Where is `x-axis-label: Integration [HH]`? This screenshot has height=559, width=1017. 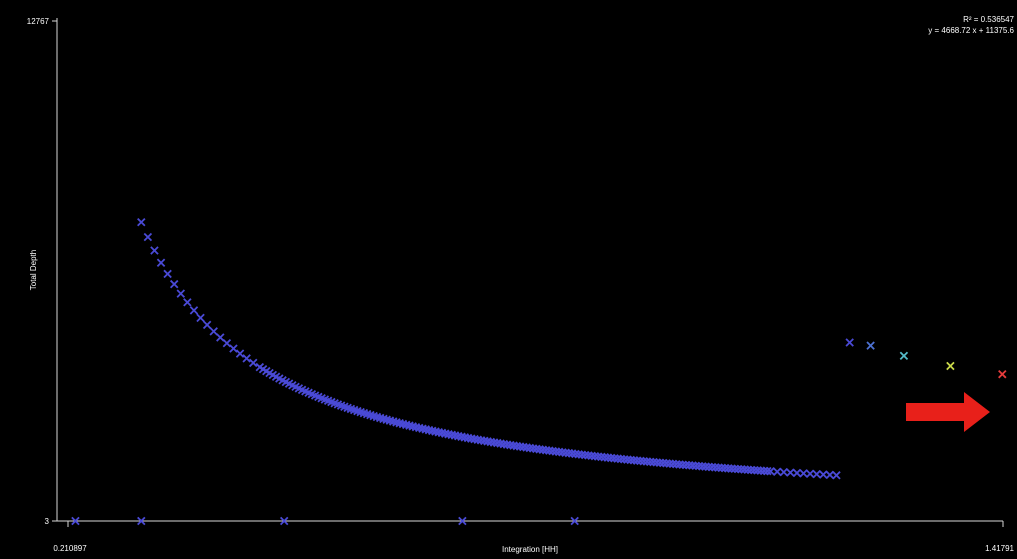 x-axis-label: Integration [HH] is located at coordinates (530, 549).